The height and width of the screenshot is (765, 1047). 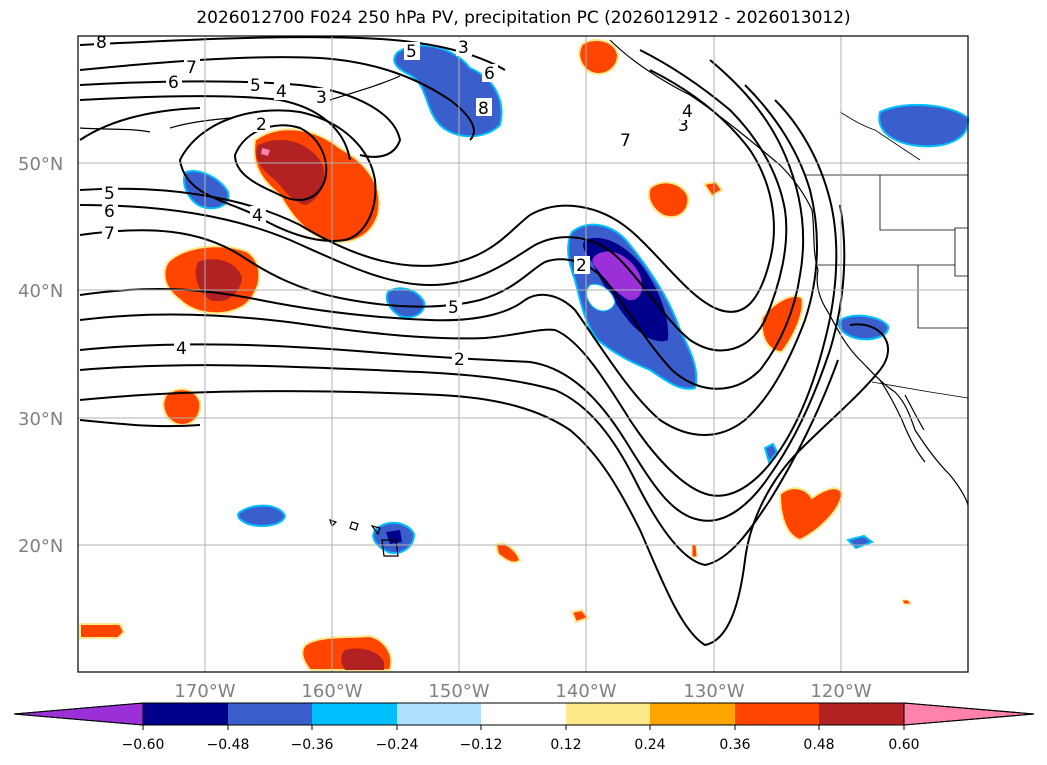 I want to click on lon-label-140w: 140°W, so click(x=585, y=691).